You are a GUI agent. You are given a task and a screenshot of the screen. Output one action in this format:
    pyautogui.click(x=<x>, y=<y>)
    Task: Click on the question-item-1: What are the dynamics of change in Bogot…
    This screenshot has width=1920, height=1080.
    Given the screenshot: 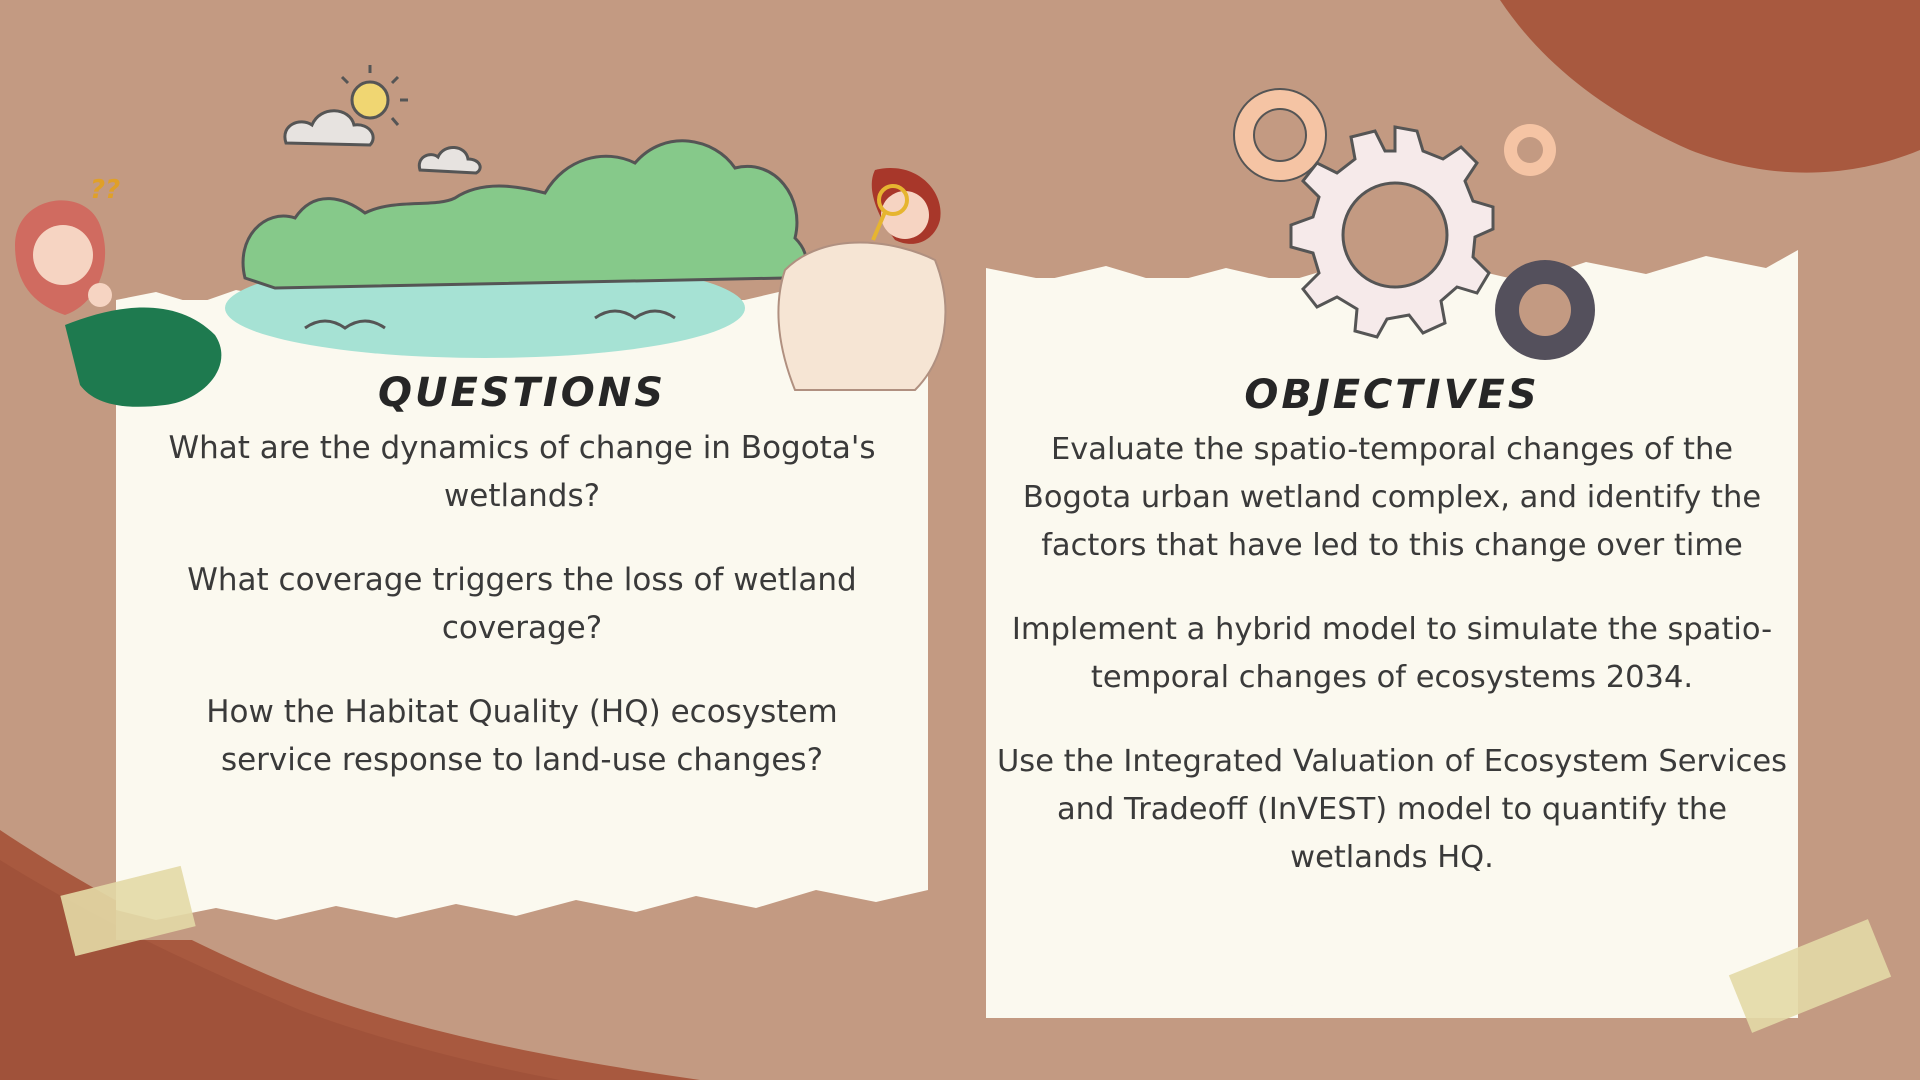 What is the action you would take?
    pyautogui.click(x=522, y=472)
    